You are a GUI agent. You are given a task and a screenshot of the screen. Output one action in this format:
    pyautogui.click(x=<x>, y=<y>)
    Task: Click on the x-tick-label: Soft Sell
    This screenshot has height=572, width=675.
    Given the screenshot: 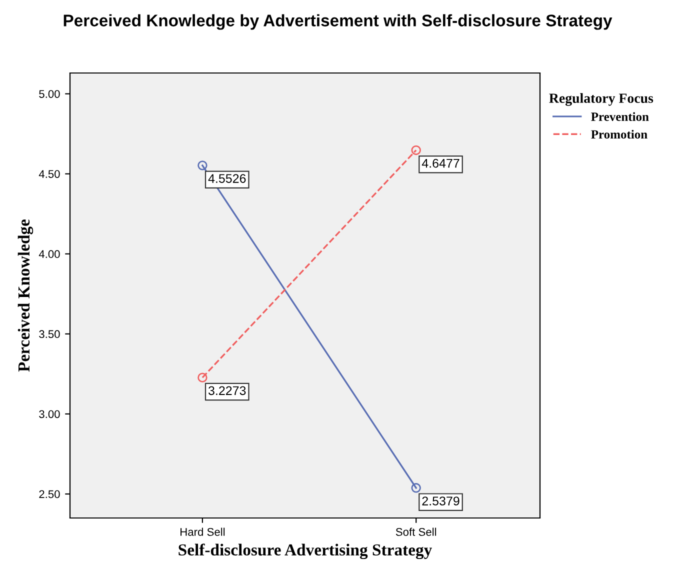 What is the action you would take?
    pyautogui.click(x=416, y=532)
    